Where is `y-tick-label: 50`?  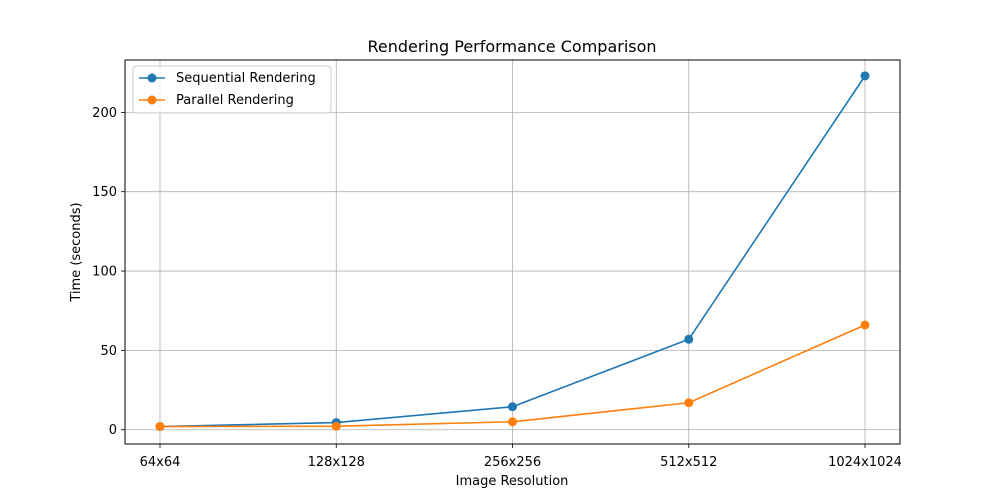 y-tick-label: 50 is located at coordinates (108, 351).